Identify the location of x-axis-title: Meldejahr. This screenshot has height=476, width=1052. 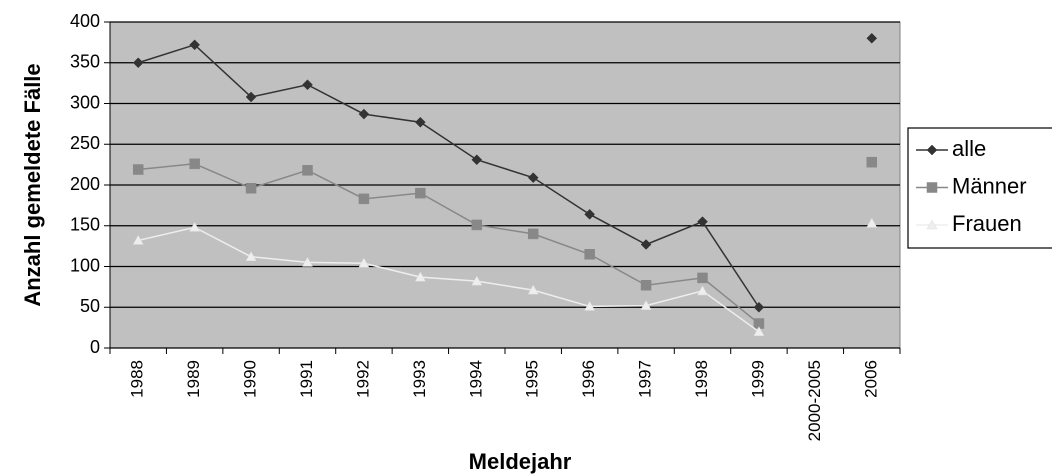
(520, 461).